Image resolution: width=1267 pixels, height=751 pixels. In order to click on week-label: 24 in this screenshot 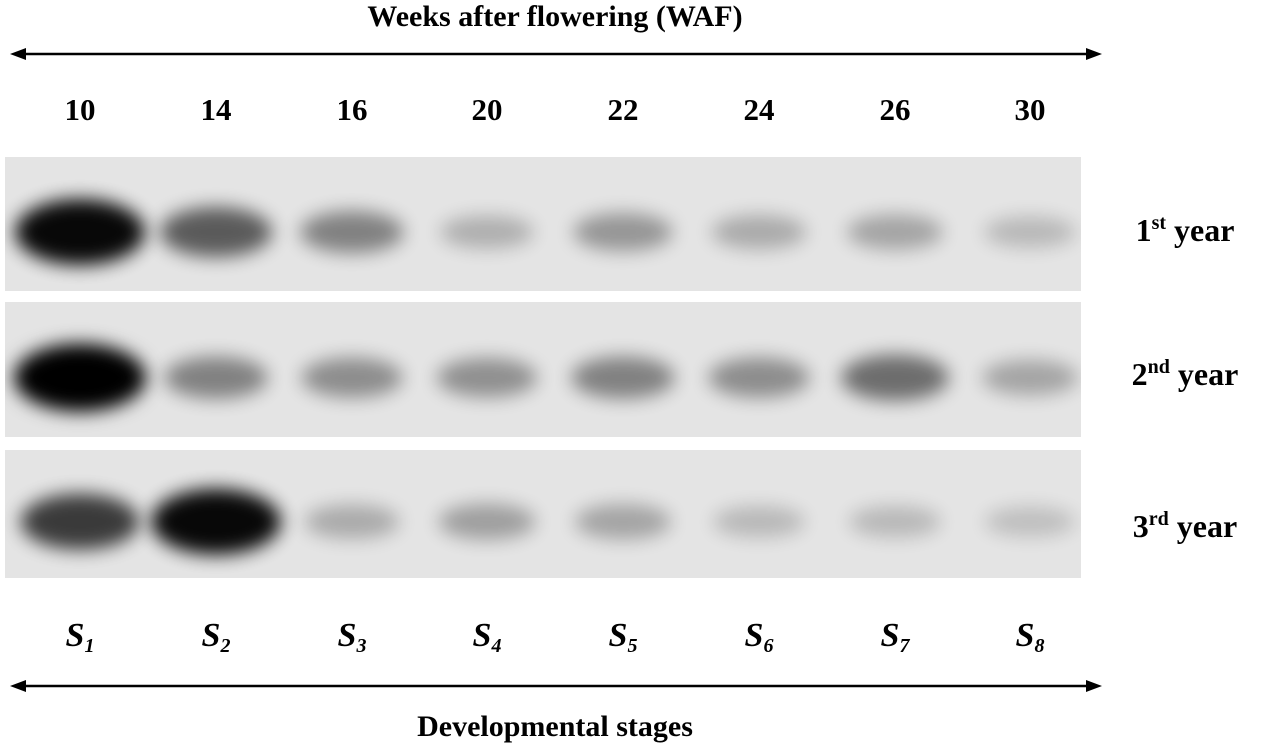, I will do `click(759, 109)`.